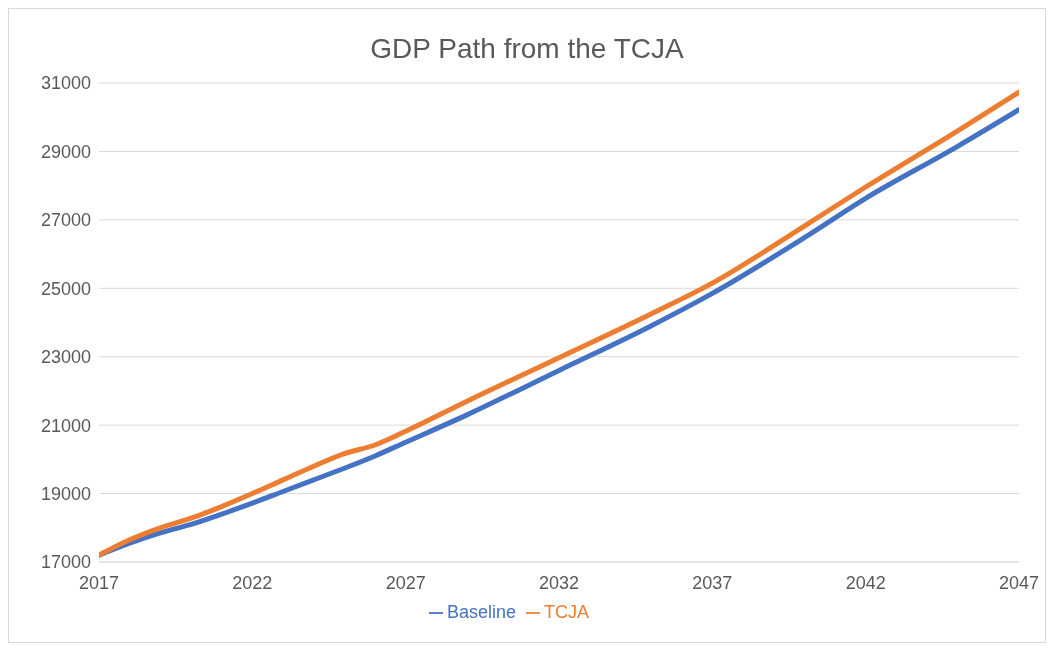 The image size is (1054, 651). What do you see at coordinates (481, 612) in the screenshot?
I see `legend-label: Baseline` at bounding box center [481, 612].